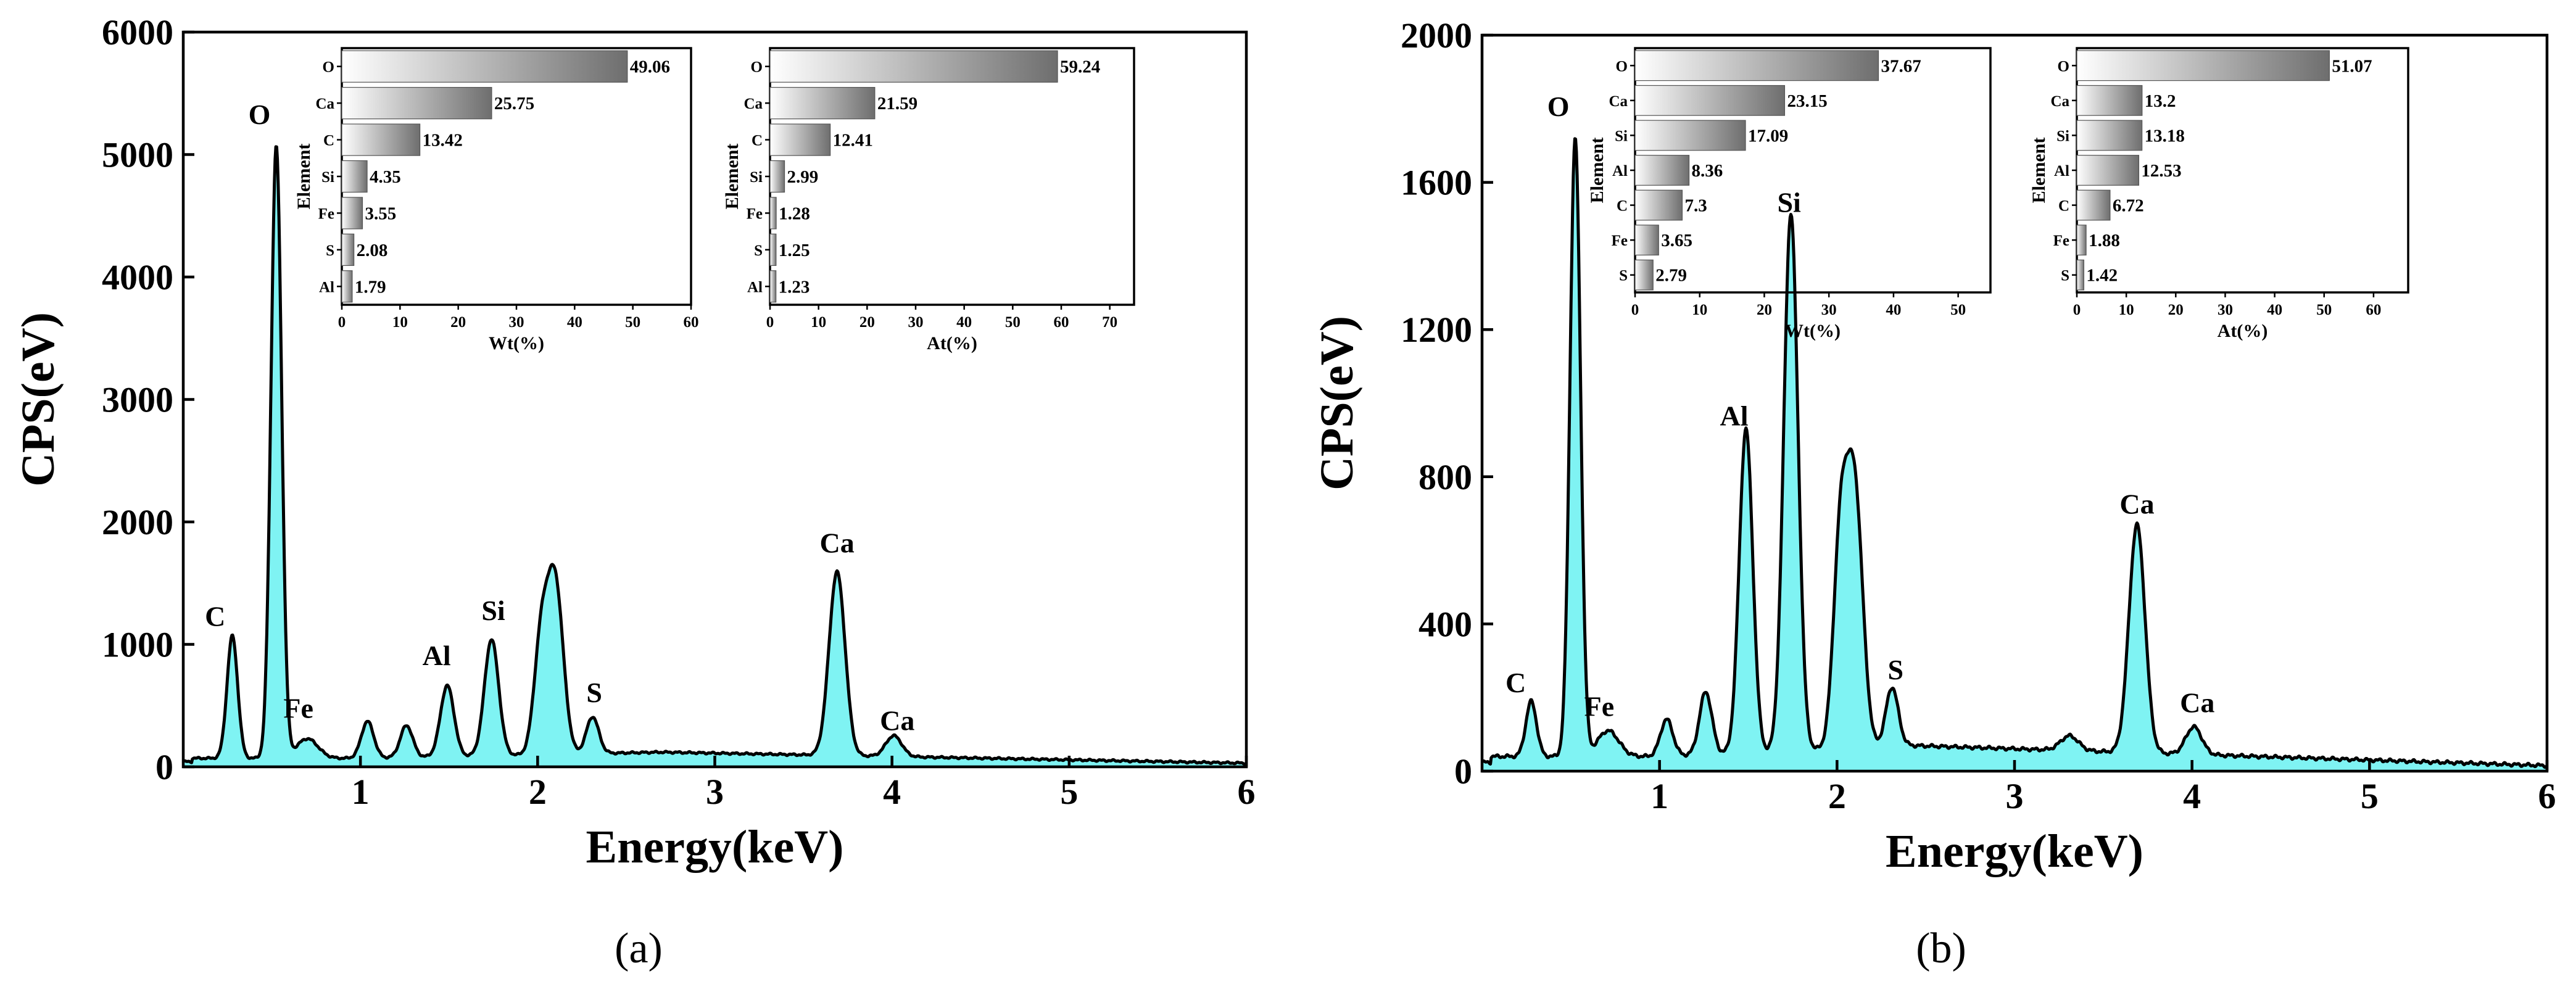  What do you see at coordinates (514, 104) in the screenshot?
I see `bar-value-label: 25.75` at bounding box center [514, 104].